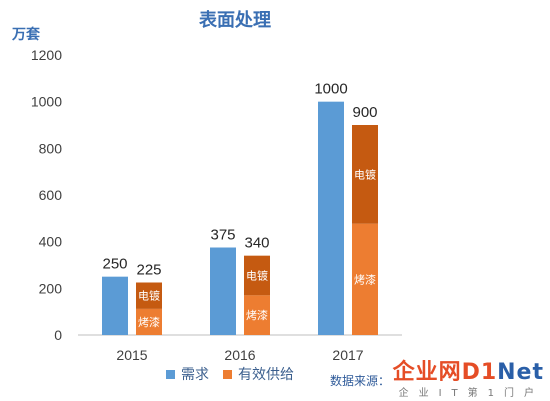 This screenshot has width=550, height=401. What do you see at coordinates (46, 102) in the screenshot?
I see `y-tick-label: 1000` at bounding box center [46, 102].